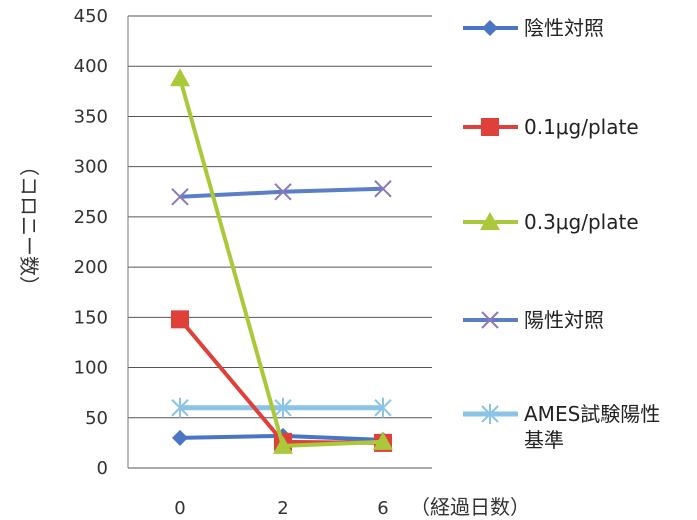 This screenshot has width=697, height=520. Describe the element at coordinates (91, 116) in the screenshot. I see `y-tick-label: 350` at that location.